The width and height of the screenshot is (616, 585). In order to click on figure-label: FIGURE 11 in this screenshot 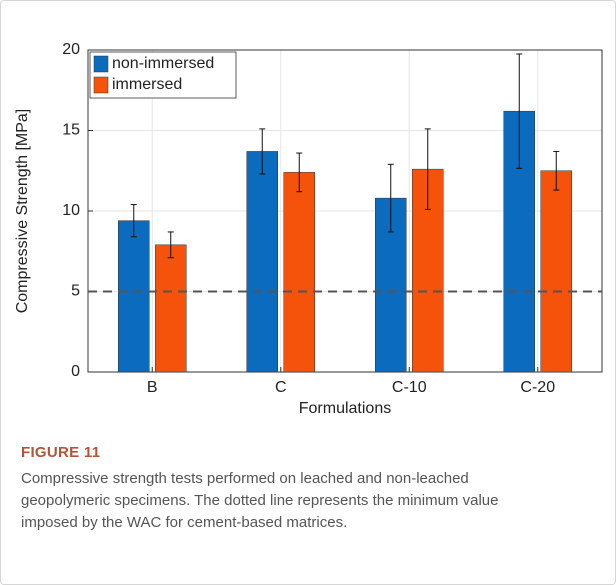, I will do `click(61, 452)`.